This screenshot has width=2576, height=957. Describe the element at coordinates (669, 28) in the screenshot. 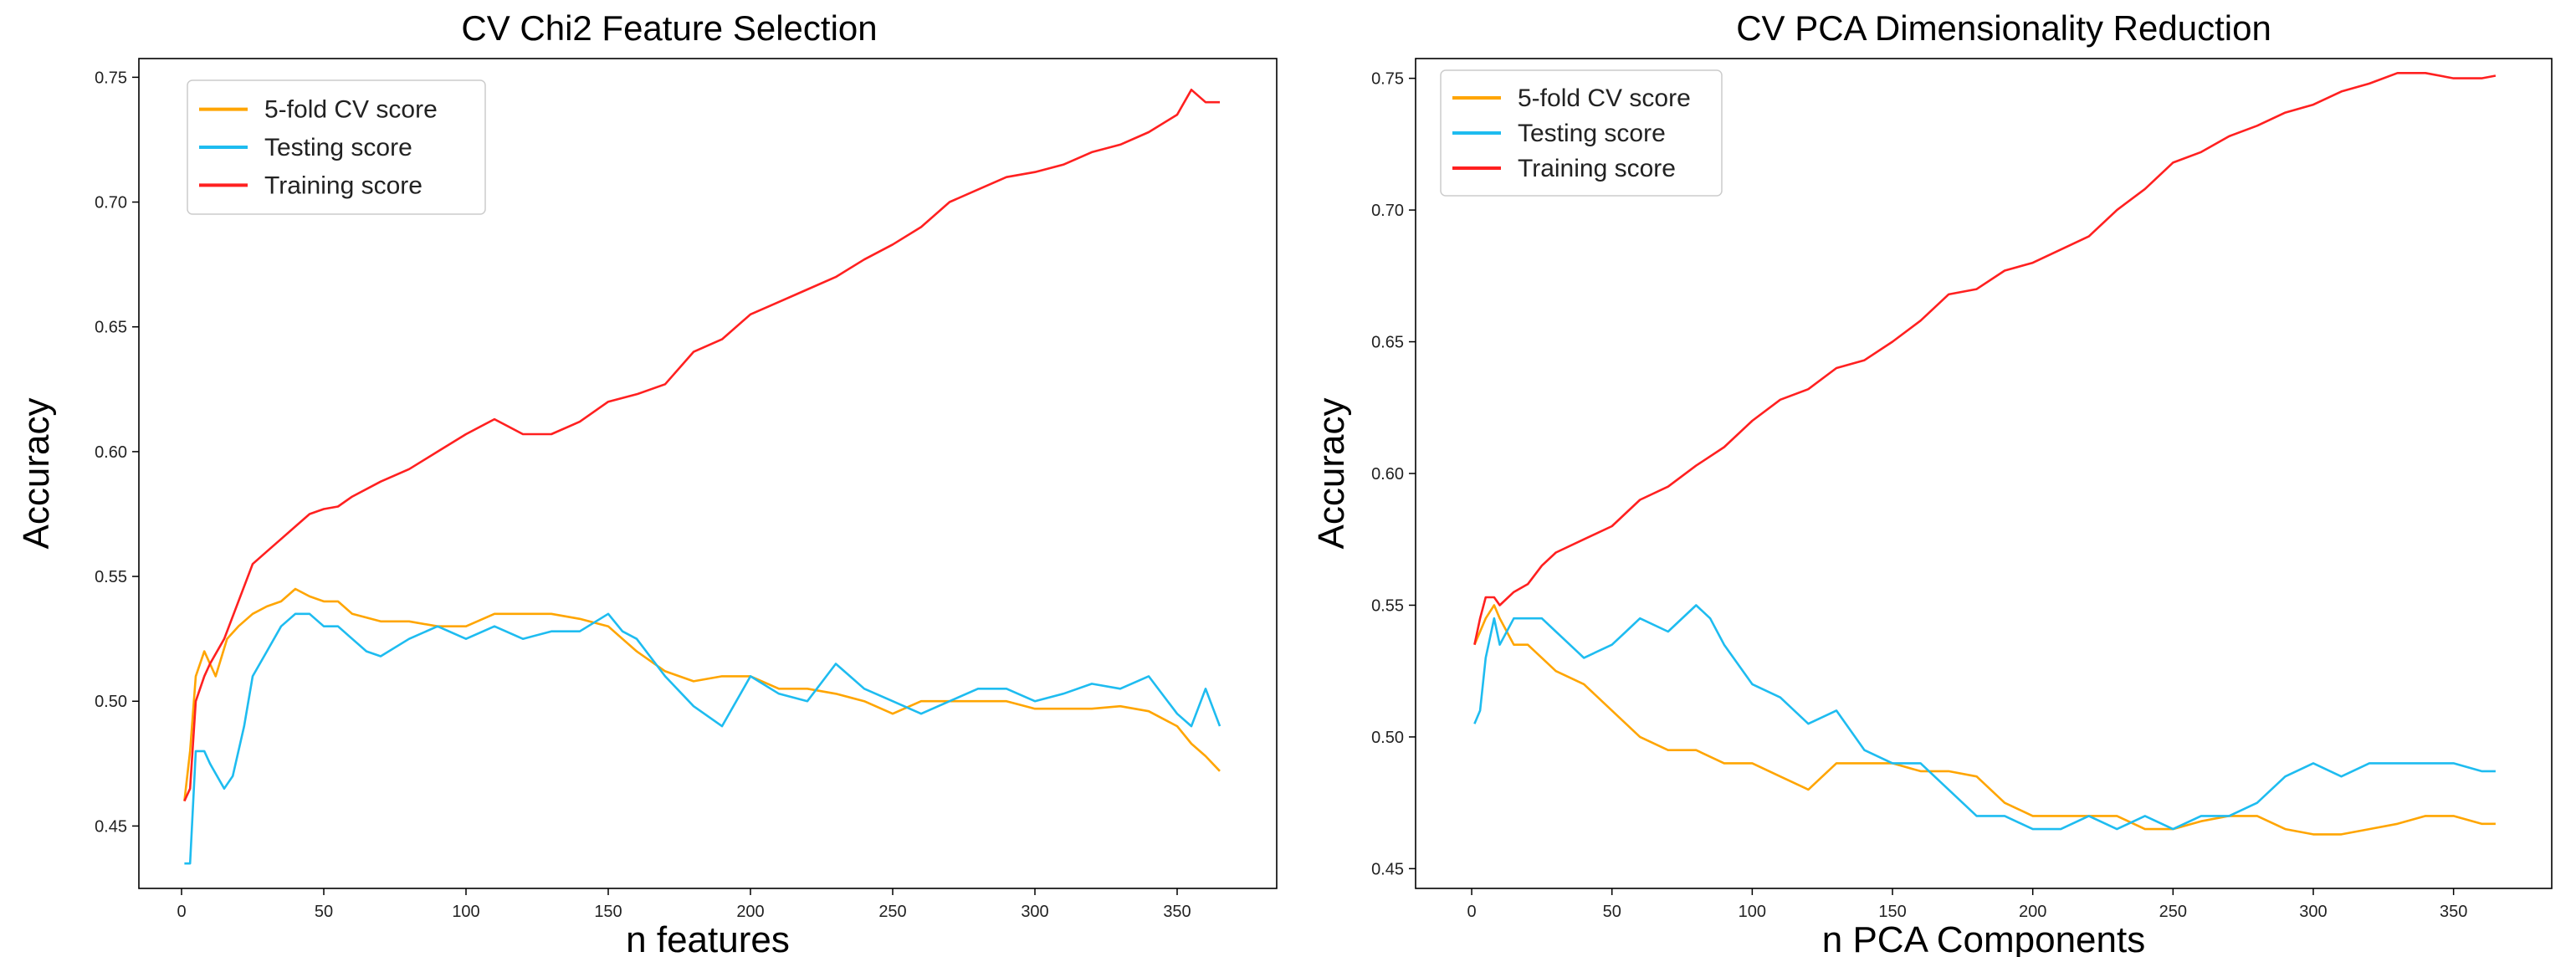

I see `chart-title: CV Chi2 Feature Selection` at that location.